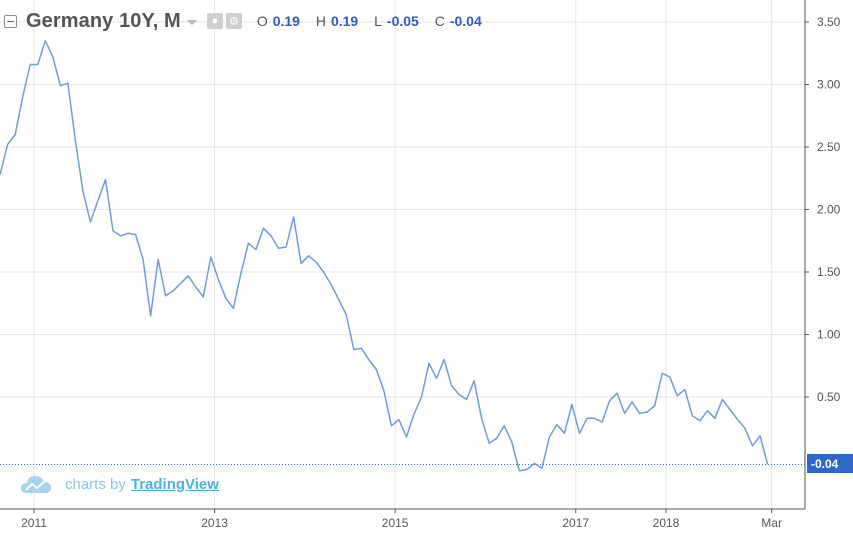  I want to click on branding-prefix: charts by, so click(95, 484).